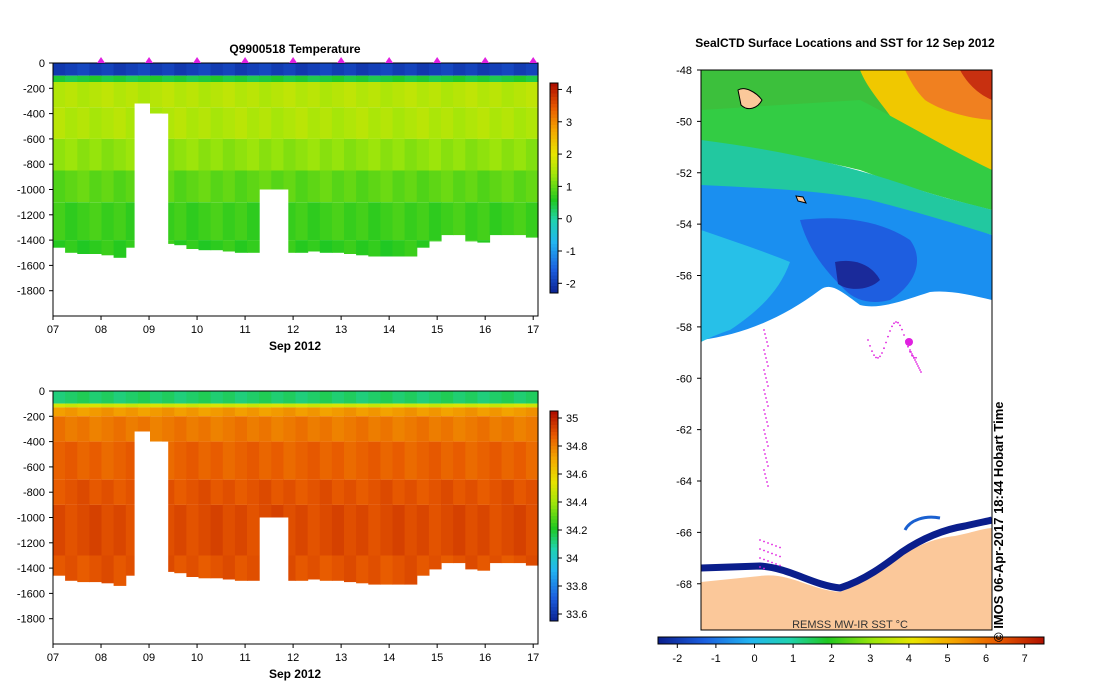  Describe the element at coordinates (850, 625) in the screenshot. I see `land-label: REMSS MW-IR SST °C` at that location.